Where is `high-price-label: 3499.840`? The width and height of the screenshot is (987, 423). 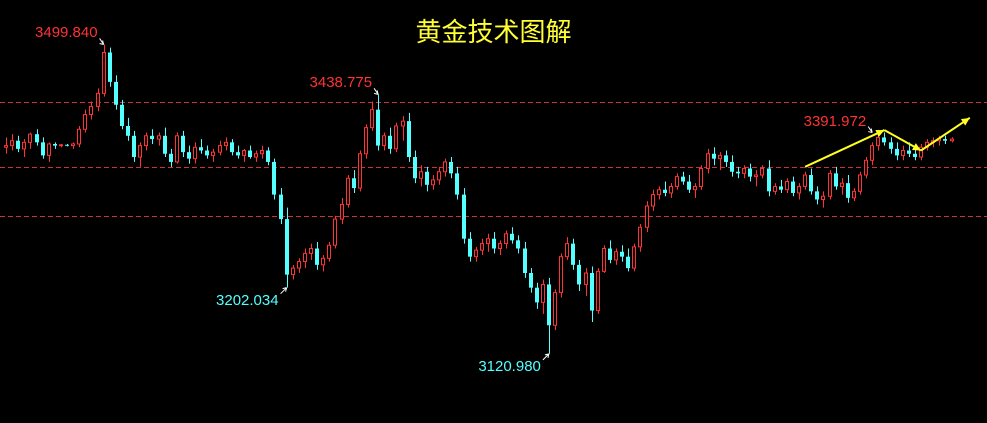 high-price-label: 3499.840 is located at coordinates (66, 33).